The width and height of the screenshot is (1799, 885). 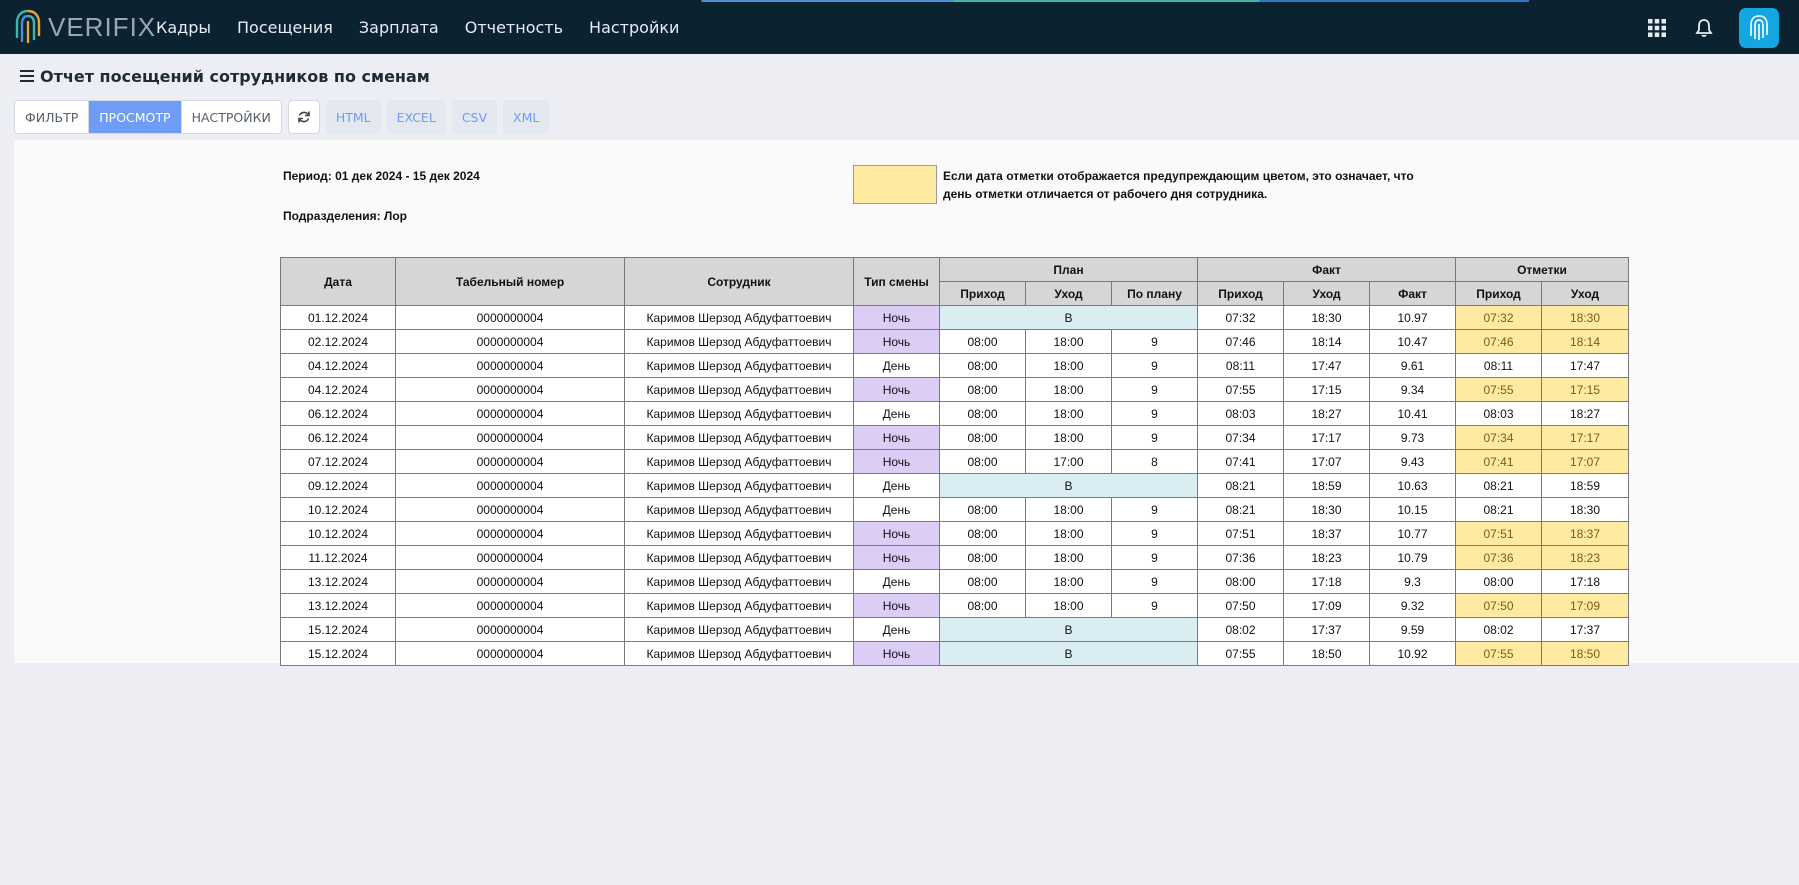 What do you see at coordinates (1240, 581) in the screenshot?
I see `cell-fact-in: 08:00` at bounding box center [1240, 581].